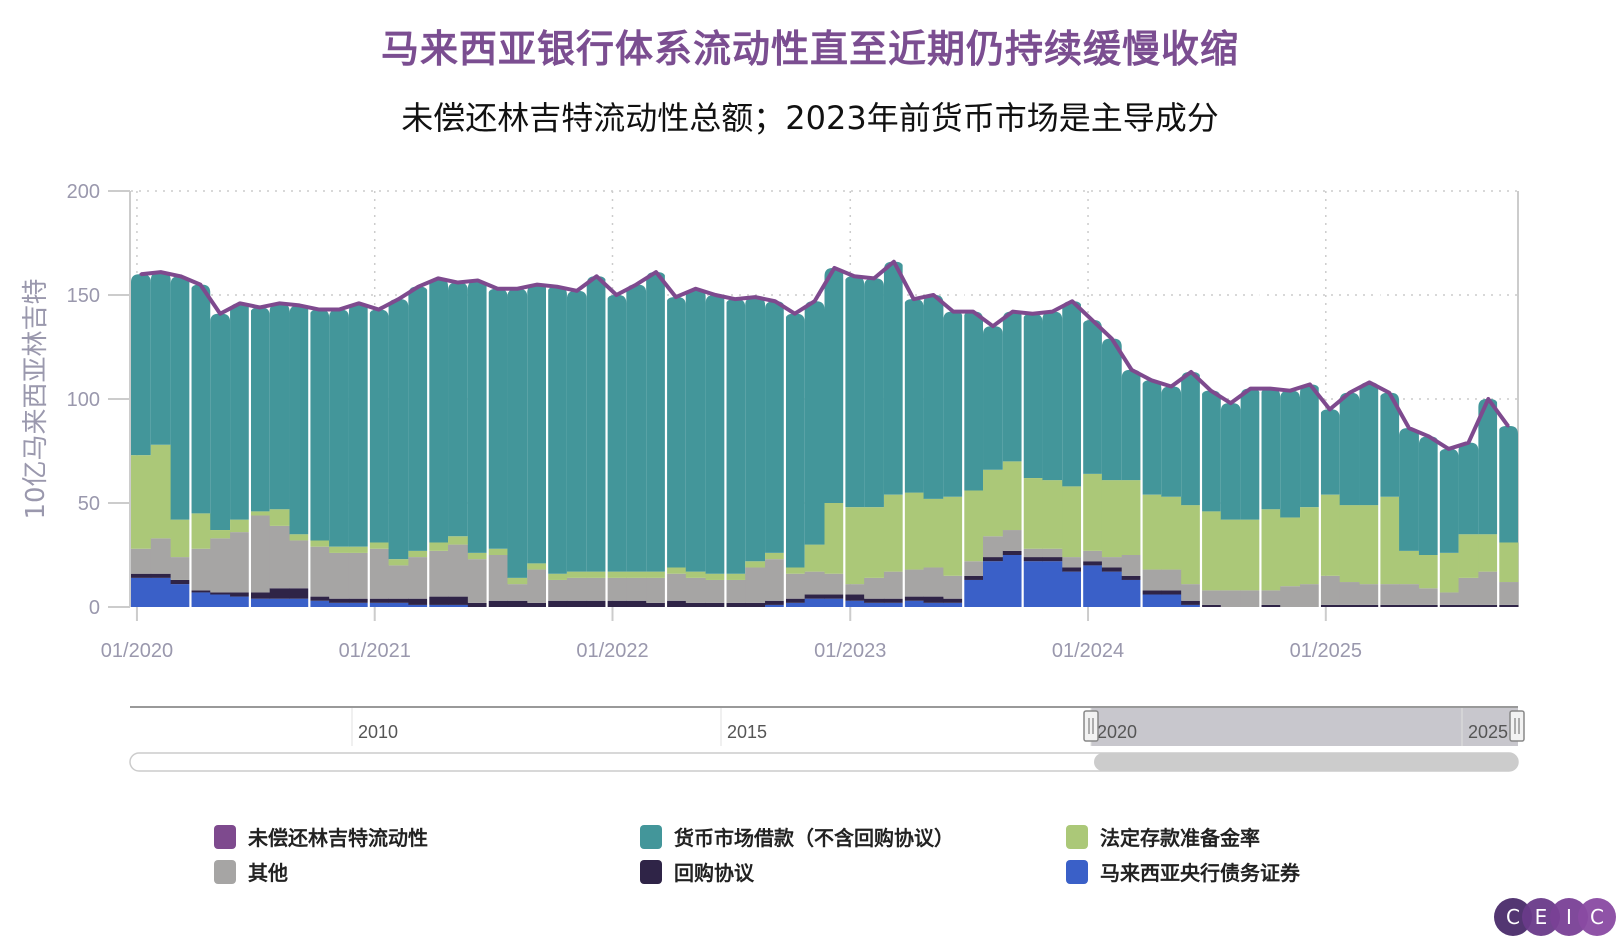 The image size is (1620, 946). I want to click on legend-item-total-liquidity: 未偿还林吉特流动性, so click(321, 836).